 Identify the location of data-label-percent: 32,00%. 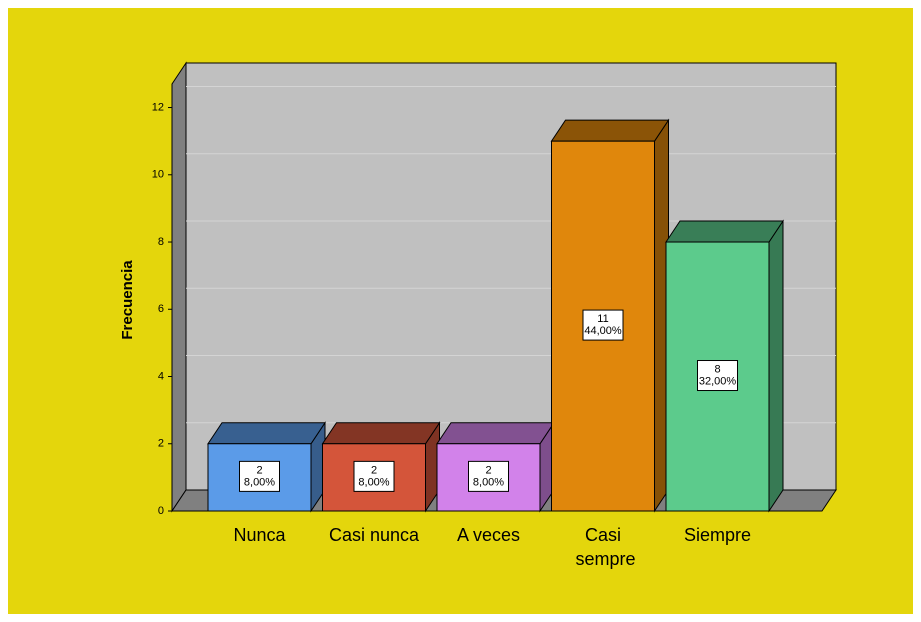
(718, 381).